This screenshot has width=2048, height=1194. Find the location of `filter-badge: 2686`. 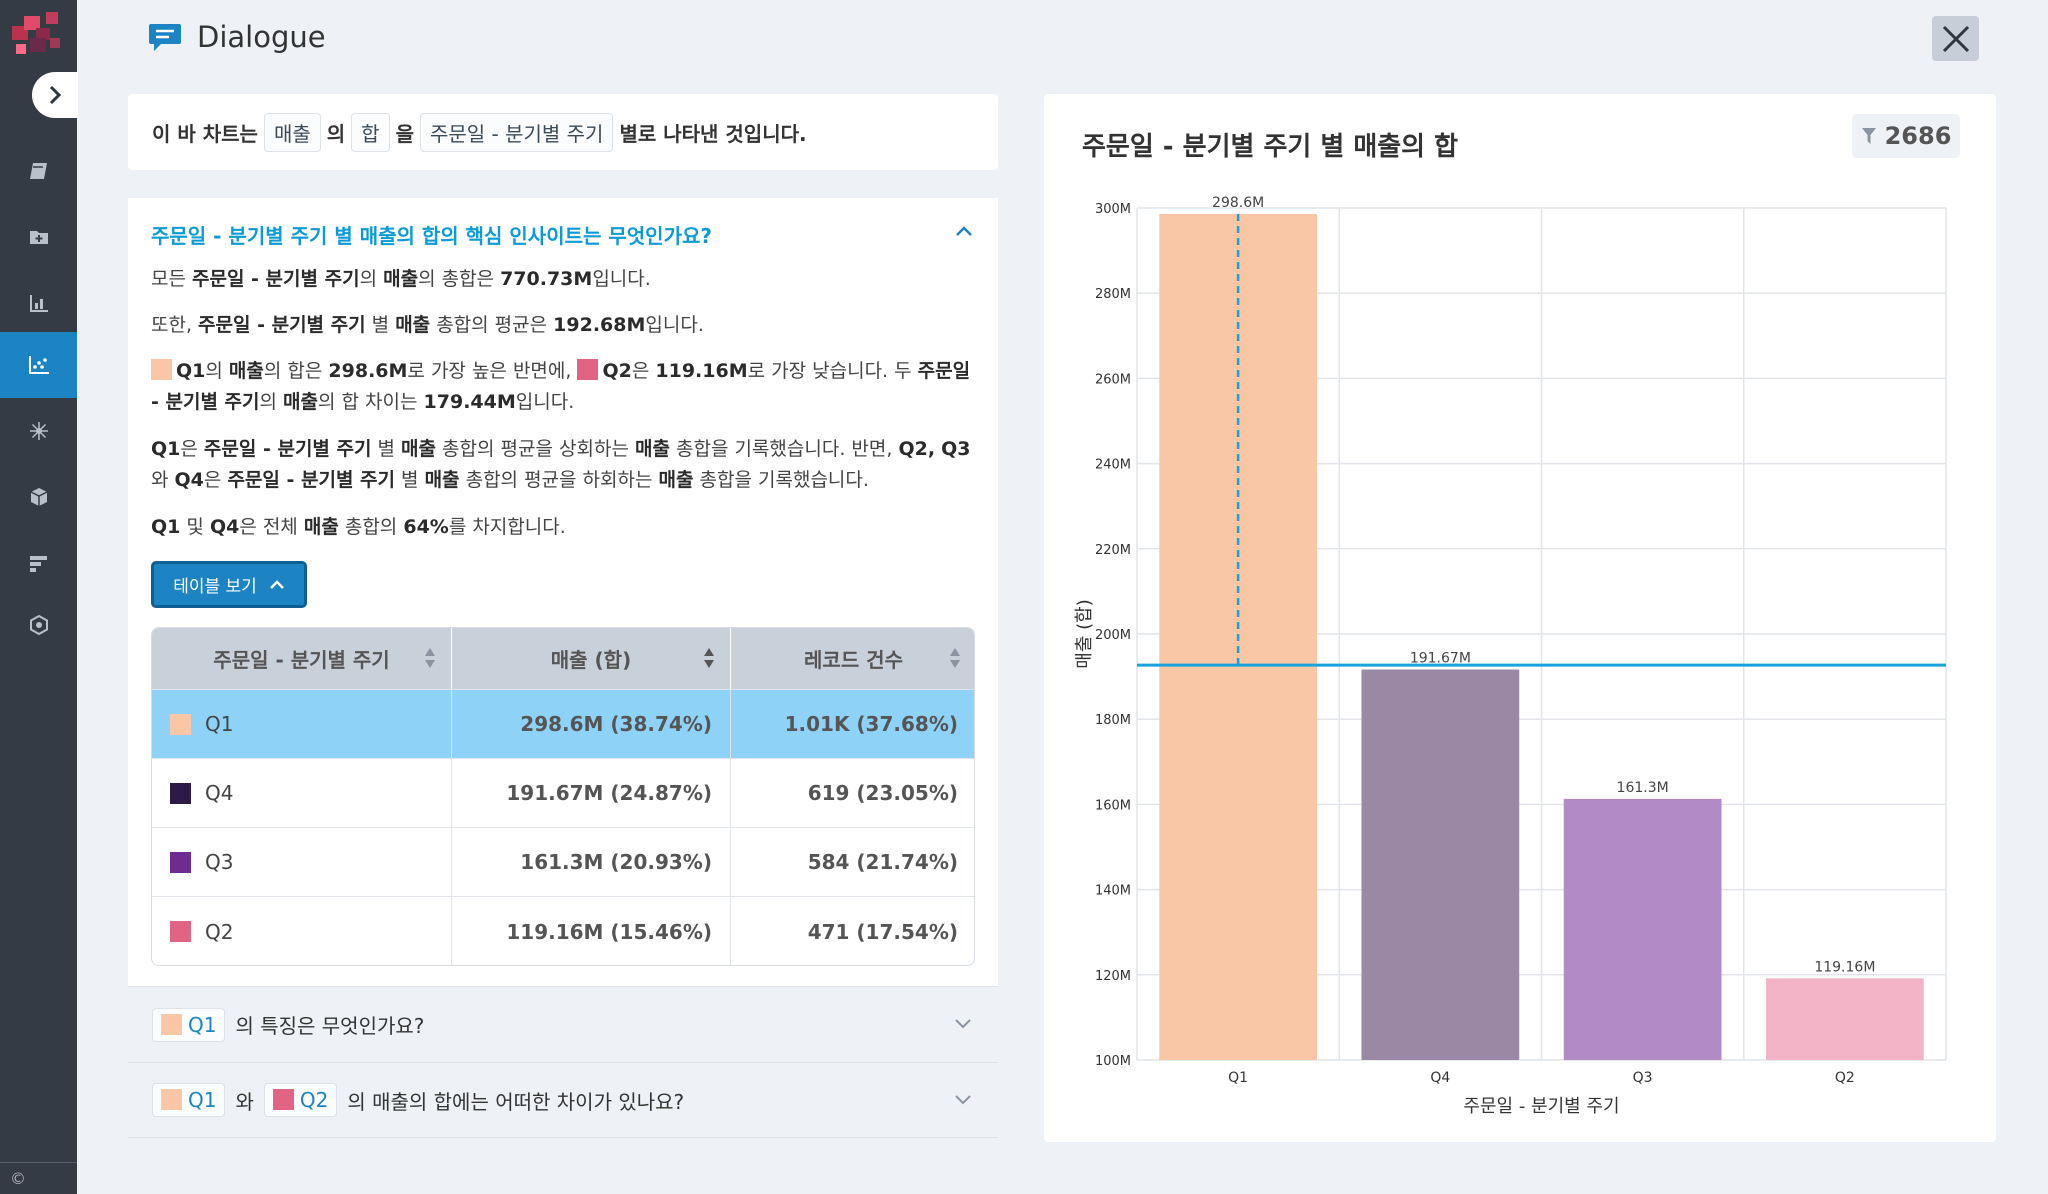

filter-badge: 2686 is located at coordinates (1906, 136).